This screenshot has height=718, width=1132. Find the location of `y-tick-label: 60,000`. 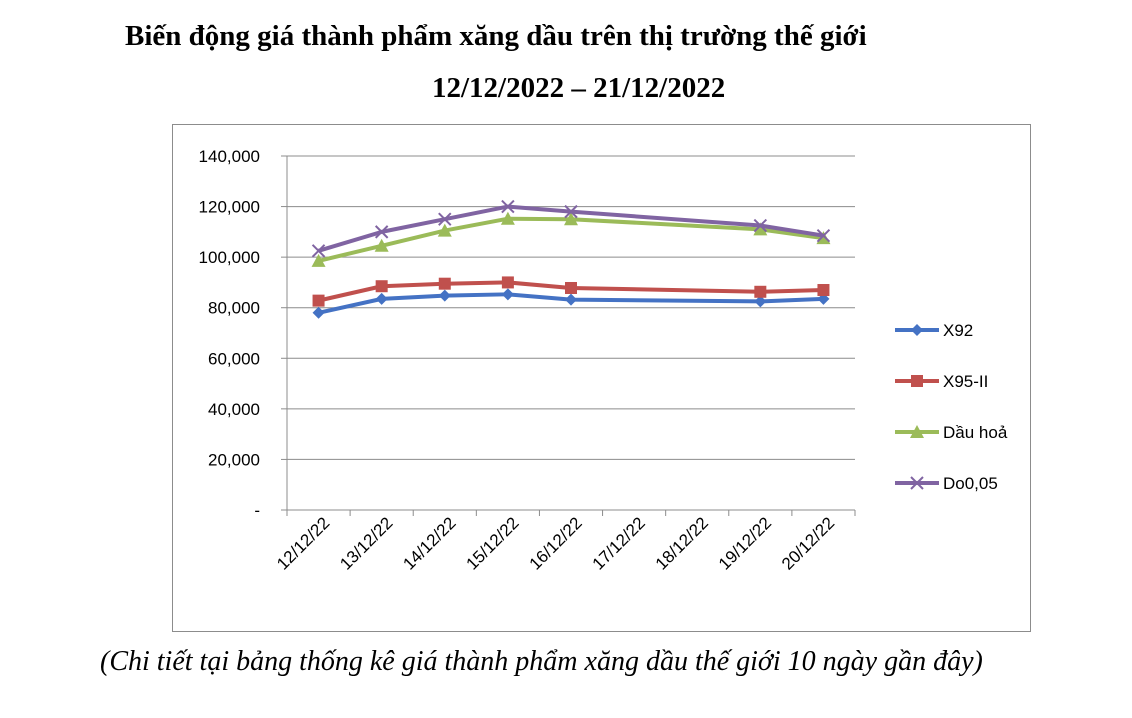

y-tick-label: 60,000 is located at coordinates (234, 358).